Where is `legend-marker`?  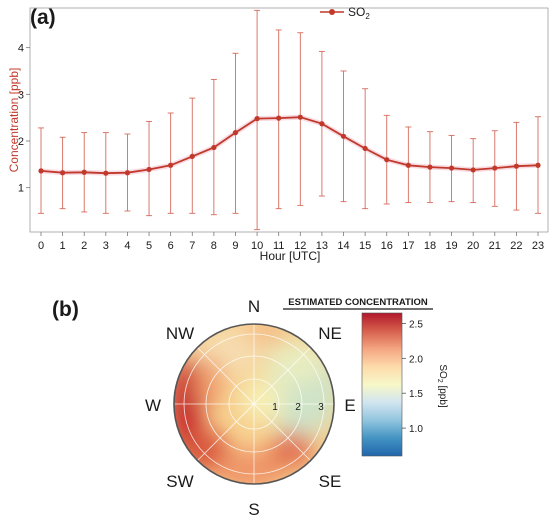 legend-marker is located at coordinates (332, 12).